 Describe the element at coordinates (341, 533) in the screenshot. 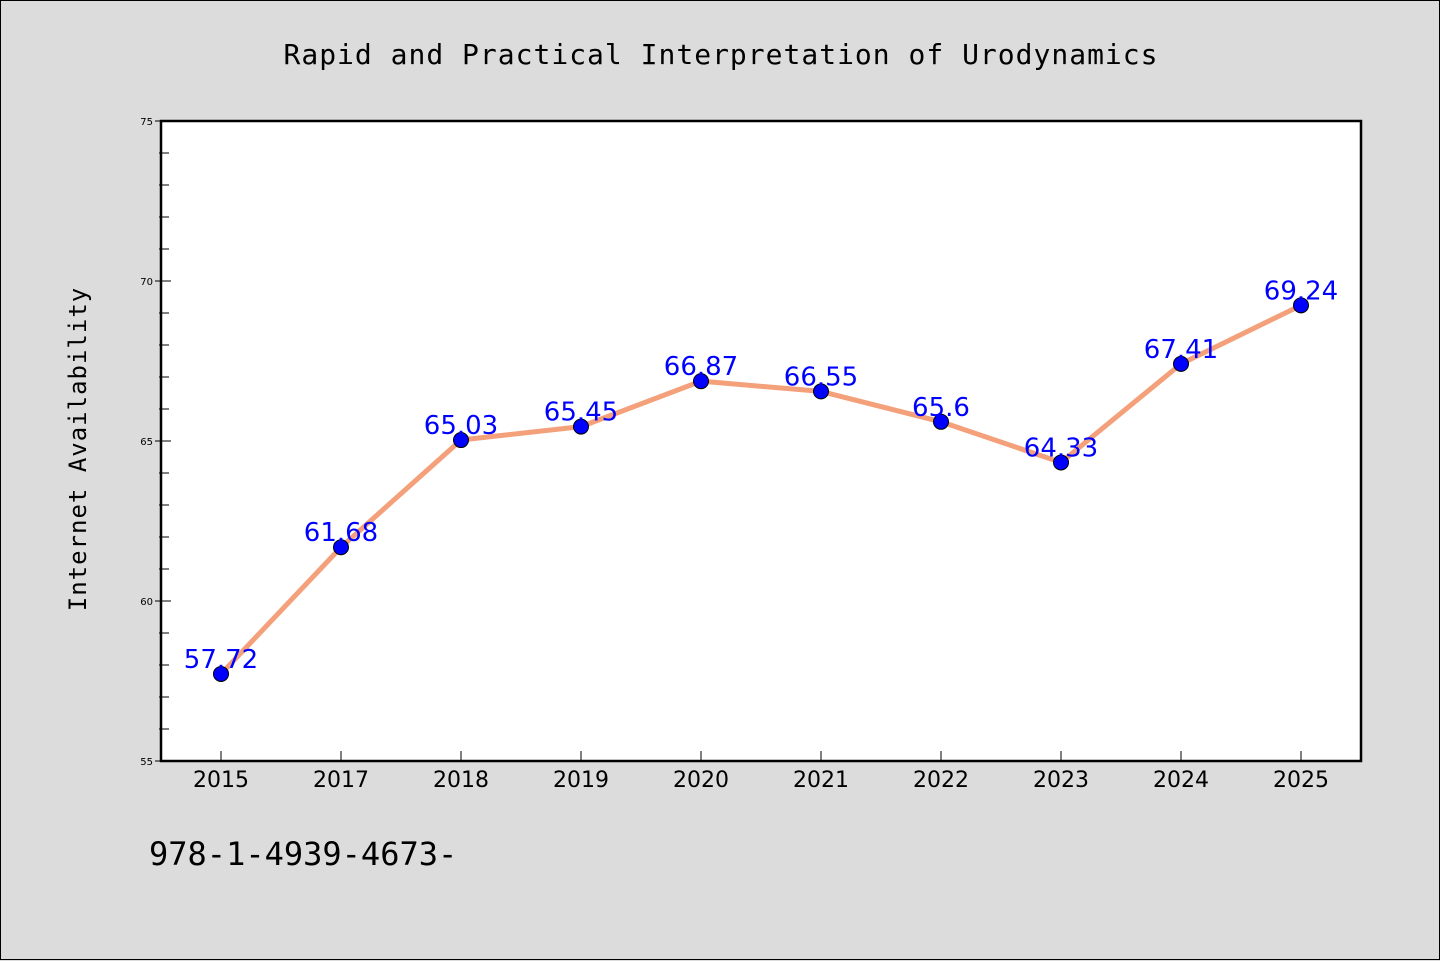

I see `data-label: 61.68` at that location.